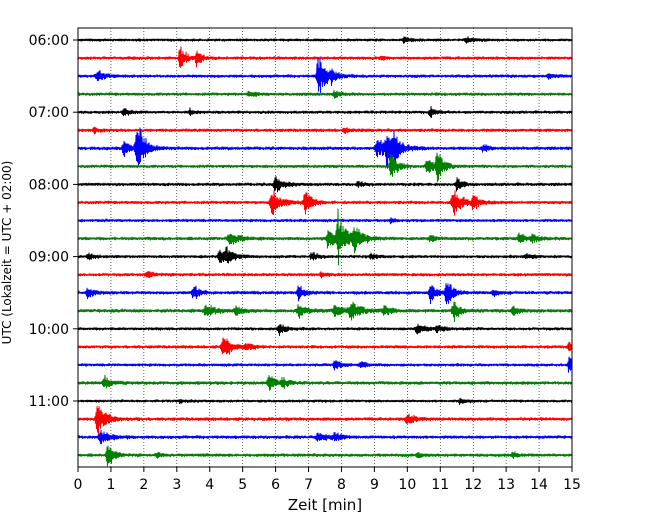 The height and width of the screenshot is (520, 650). I want to click on y-tick-label: 07:00, so click(49, 113).